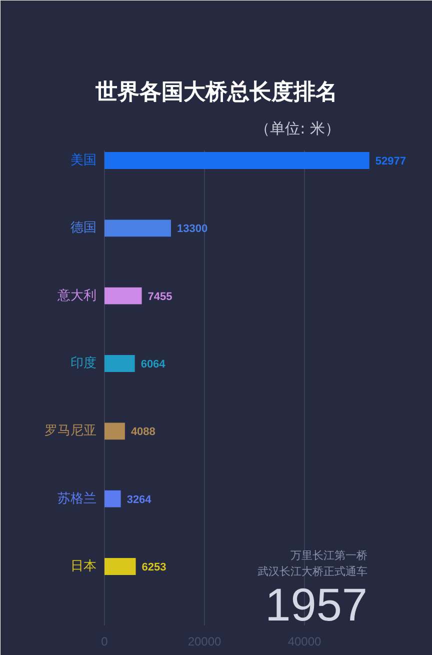 This screenshot has width=432, height=655. Describe the element at coordinates (297, 129) in the screenshot. I see `chart-subtitle: （单位: 米）` at that location.